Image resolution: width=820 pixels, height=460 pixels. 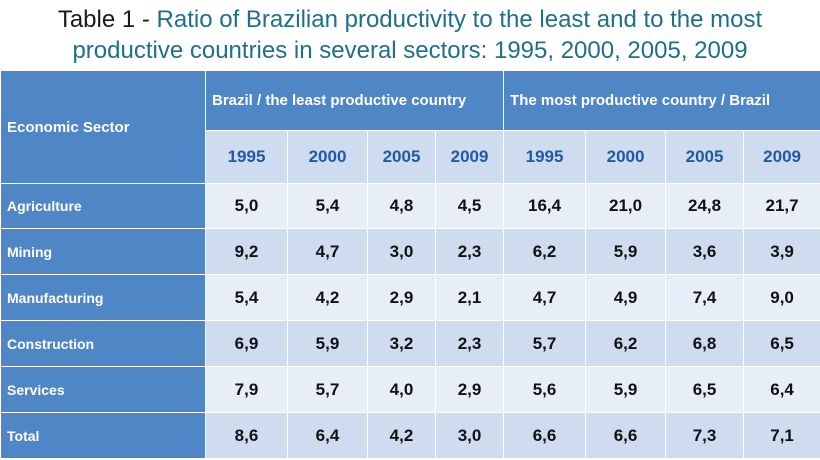 I want to click on table-row: Services 7,9 5,7 4,0 2,9 5,6 5,9 6,5 6,4, so click(x=410, y=389).